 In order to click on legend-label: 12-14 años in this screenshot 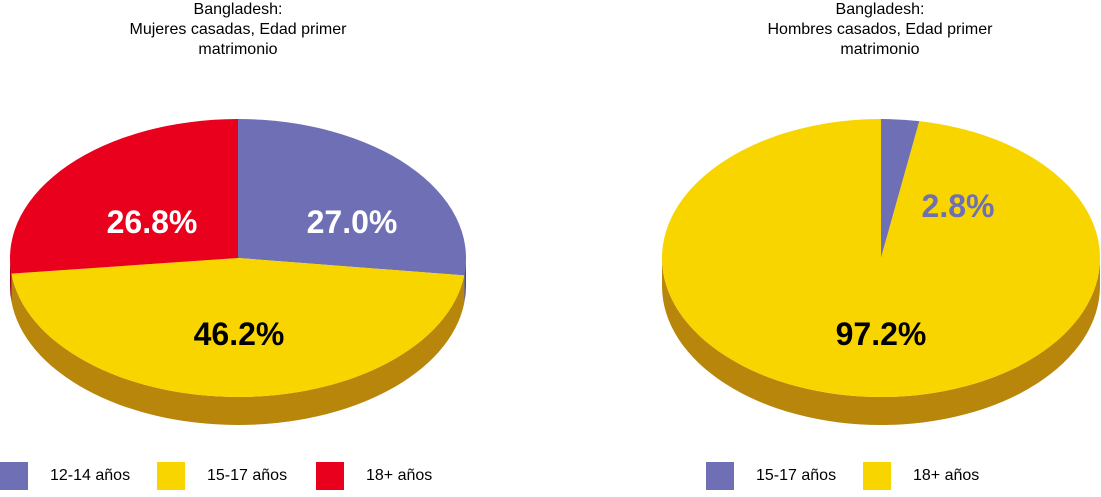, I will do `click(90, 475)`.